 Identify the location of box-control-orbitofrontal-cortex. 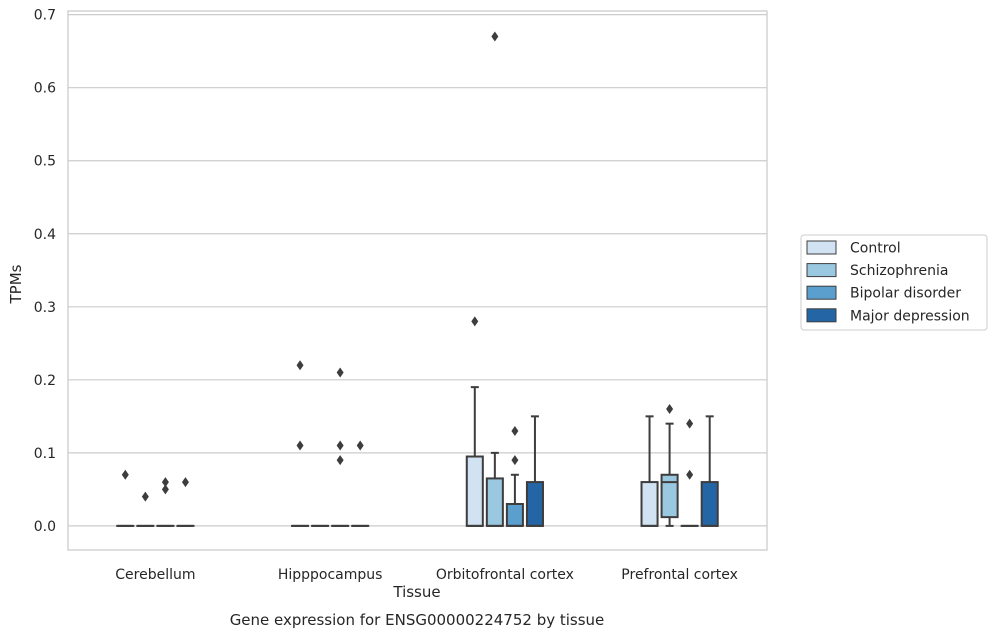
(474, 456).